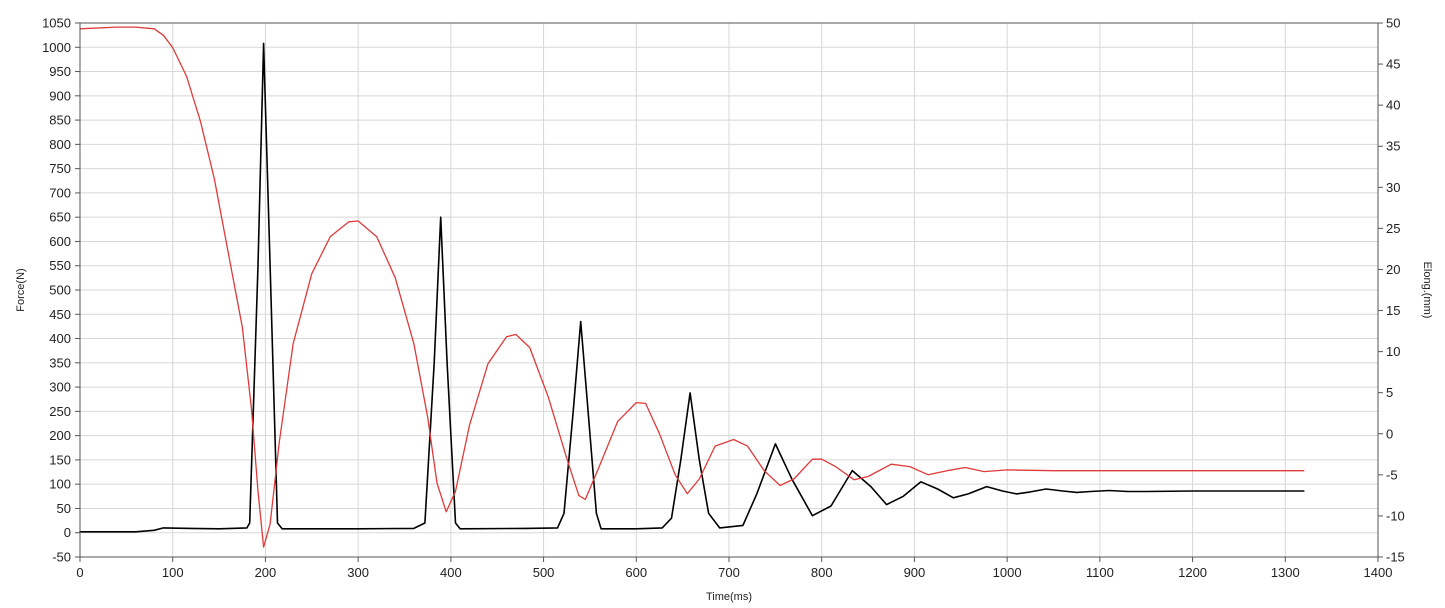  I want to click on y-tick-label: 600, so click(60, 241).